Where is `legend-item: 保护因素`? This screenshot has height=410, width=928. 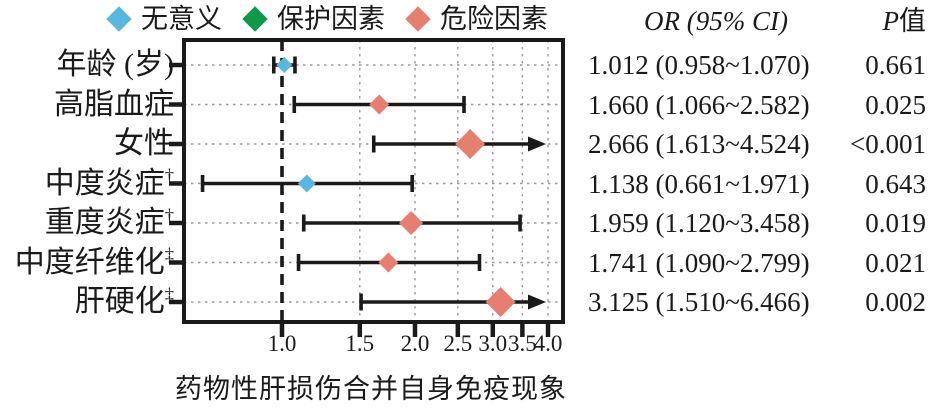
legend-item: 保护因素 is located at coordinates (313, 19).